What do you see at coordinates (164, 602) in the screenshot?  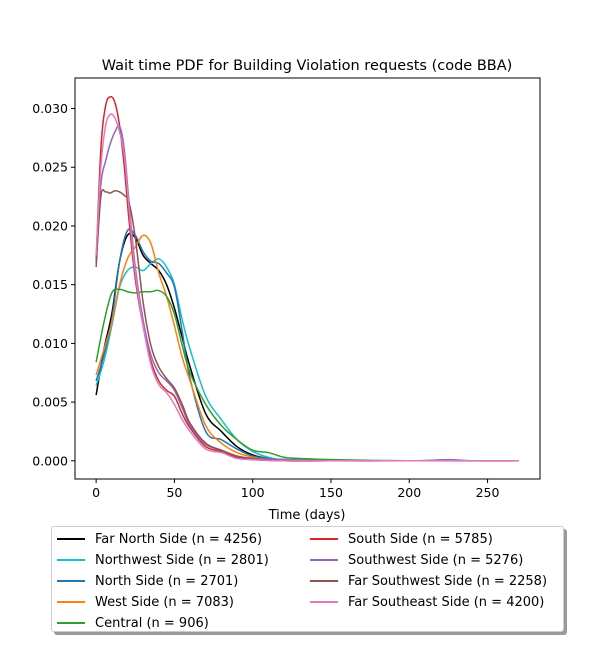 I see `legend-label: West Side (n = 7083)` at bounding box center [164, 602].